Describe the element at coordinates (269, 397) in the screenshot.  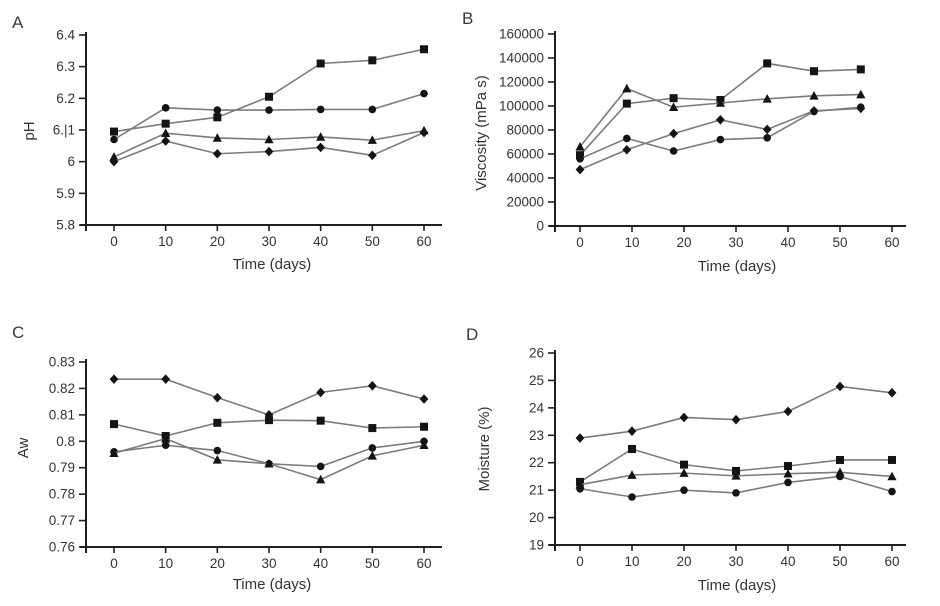
I see `series-line-diamond` at that location.